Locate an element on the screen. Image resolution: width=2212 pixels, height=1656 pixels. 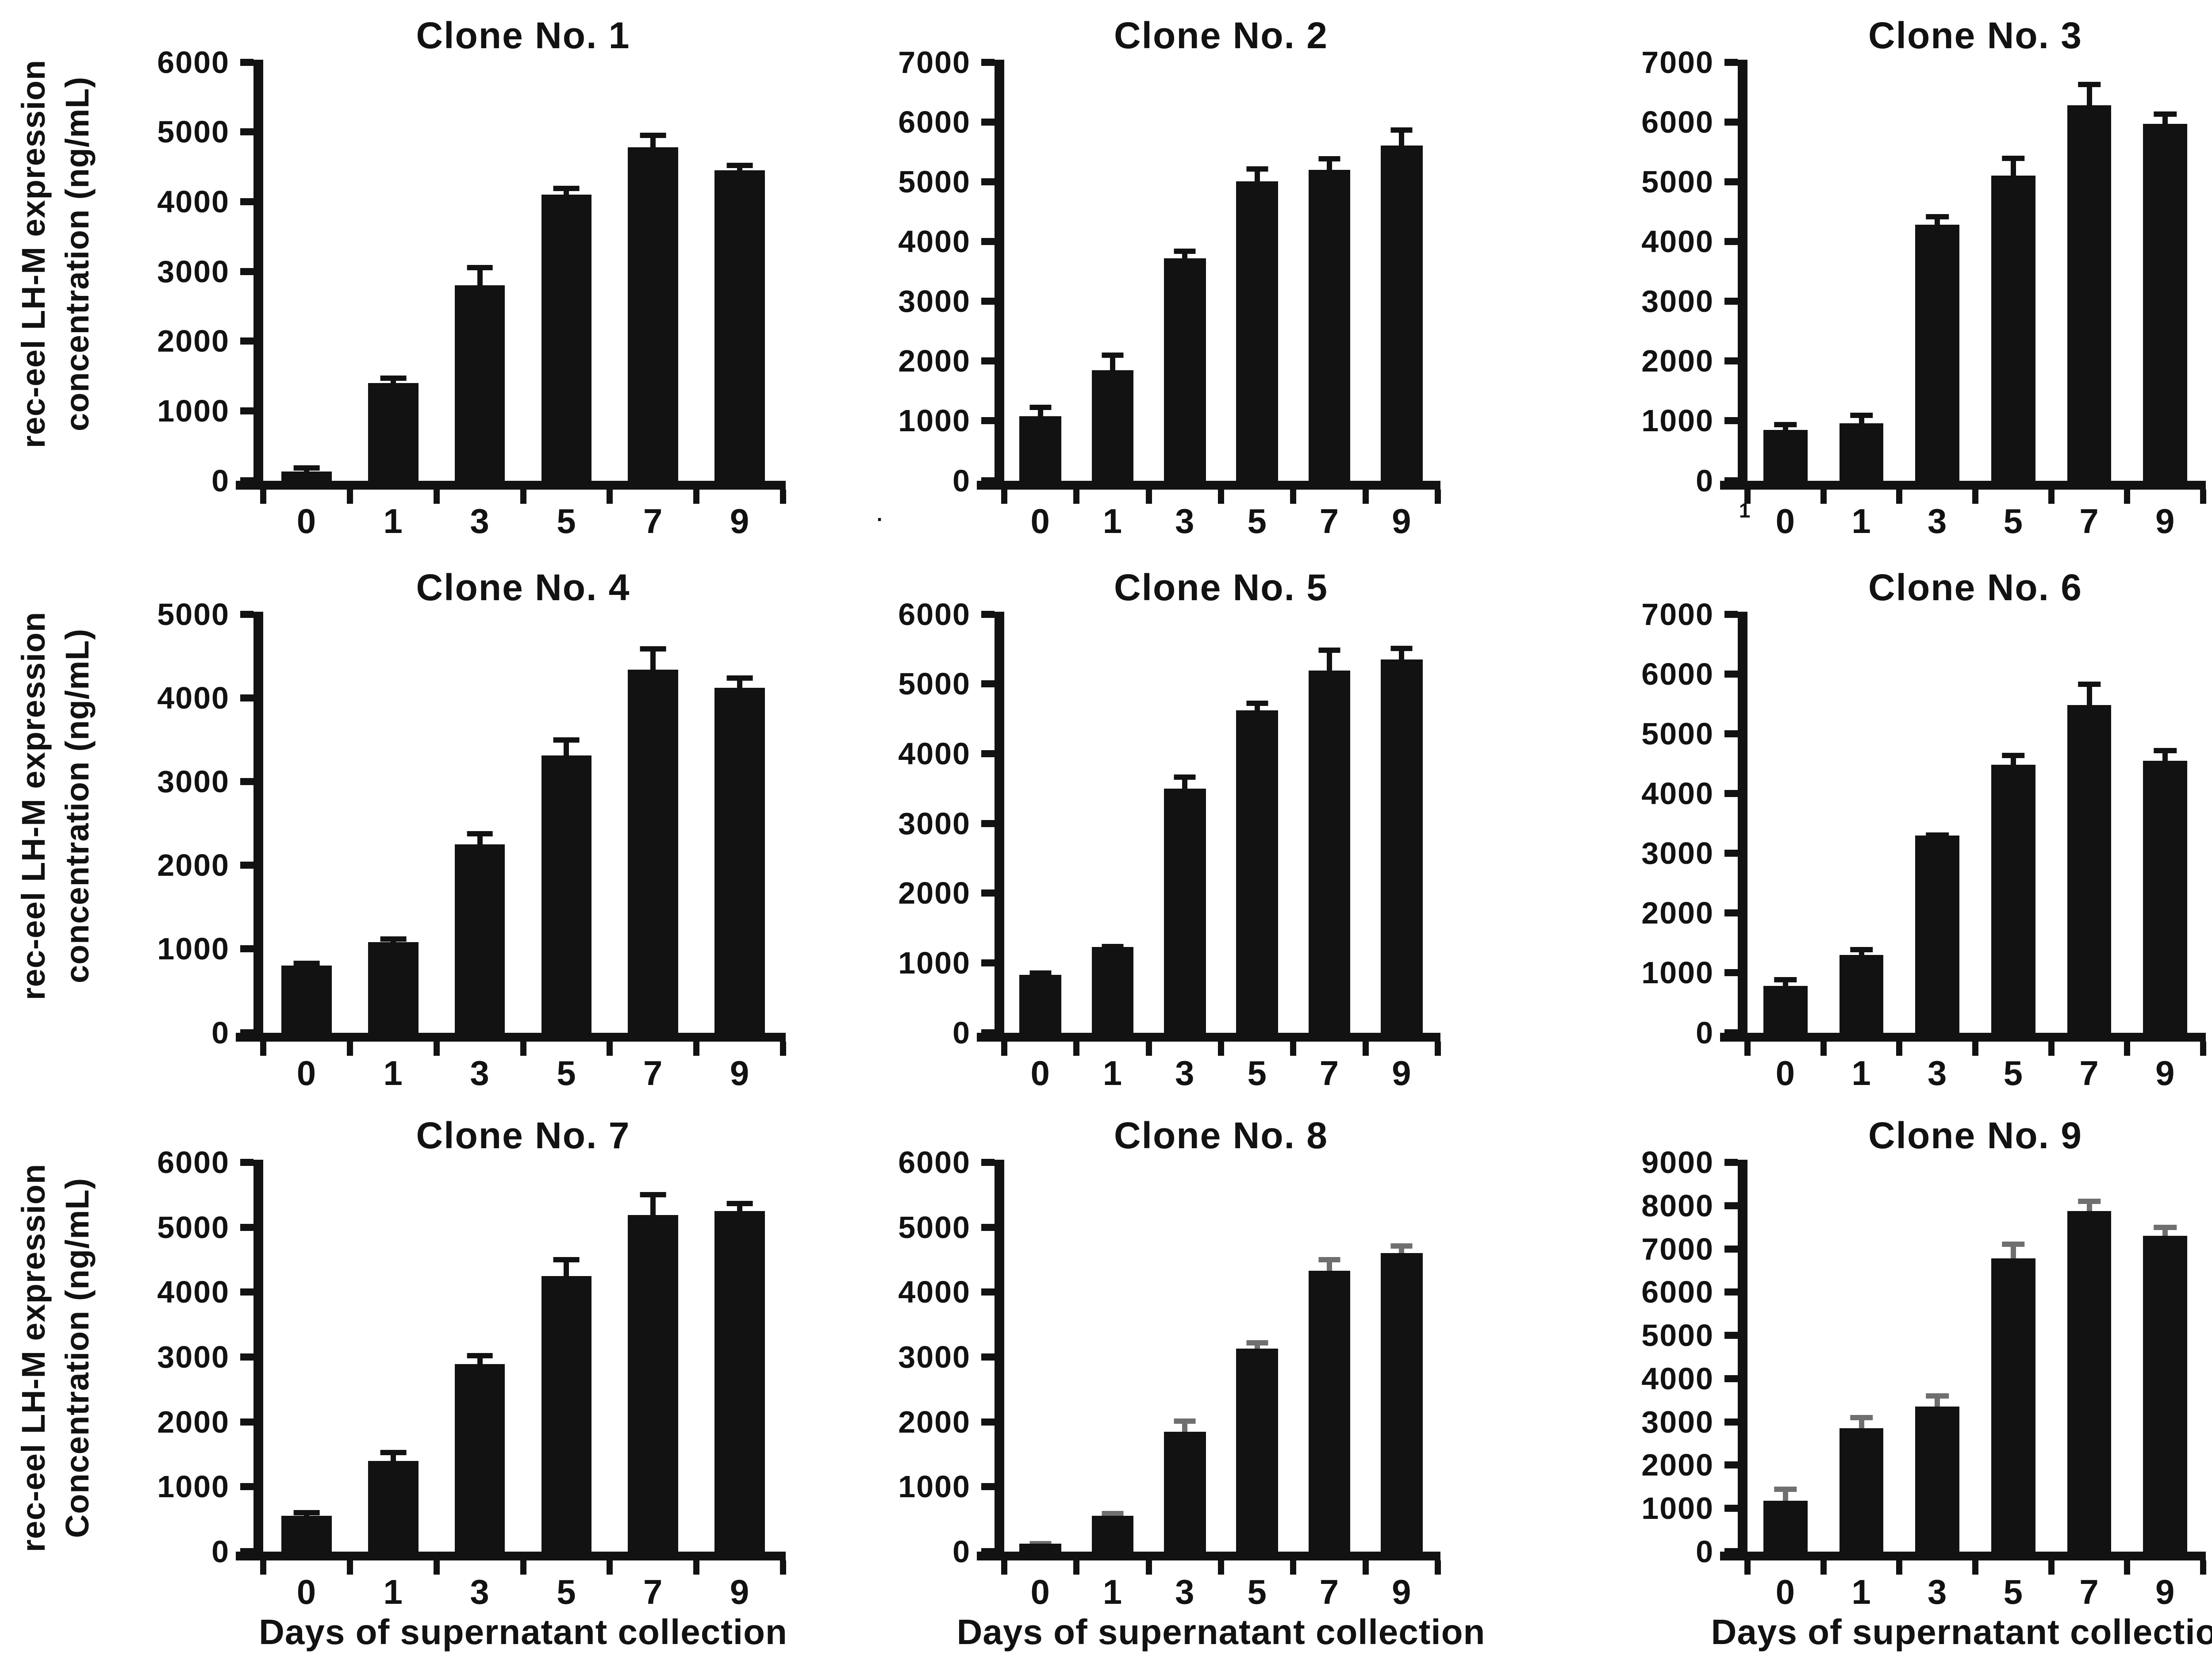
x-tick-labels: 0 1 3 5 7 9 is located at coordinates (523, 1068).